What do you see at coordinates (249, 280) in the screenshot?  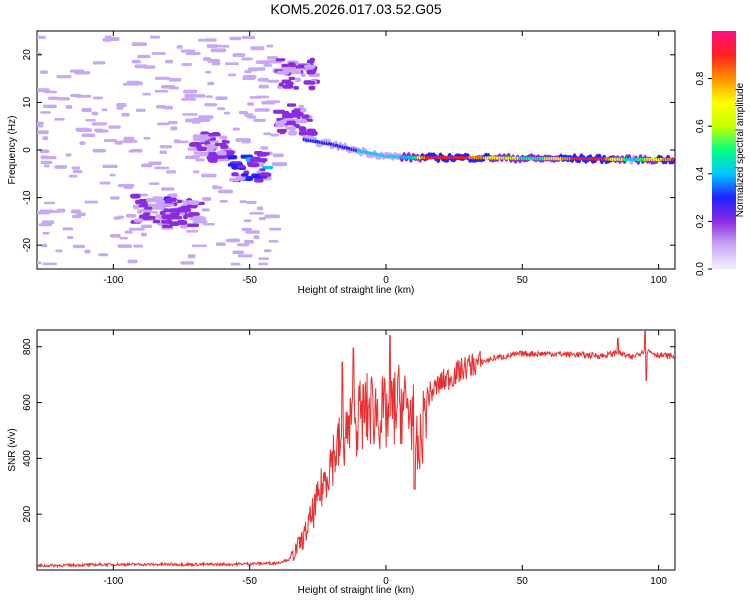 I see `x-tick-label: -50` at bounding box center [249, 280].